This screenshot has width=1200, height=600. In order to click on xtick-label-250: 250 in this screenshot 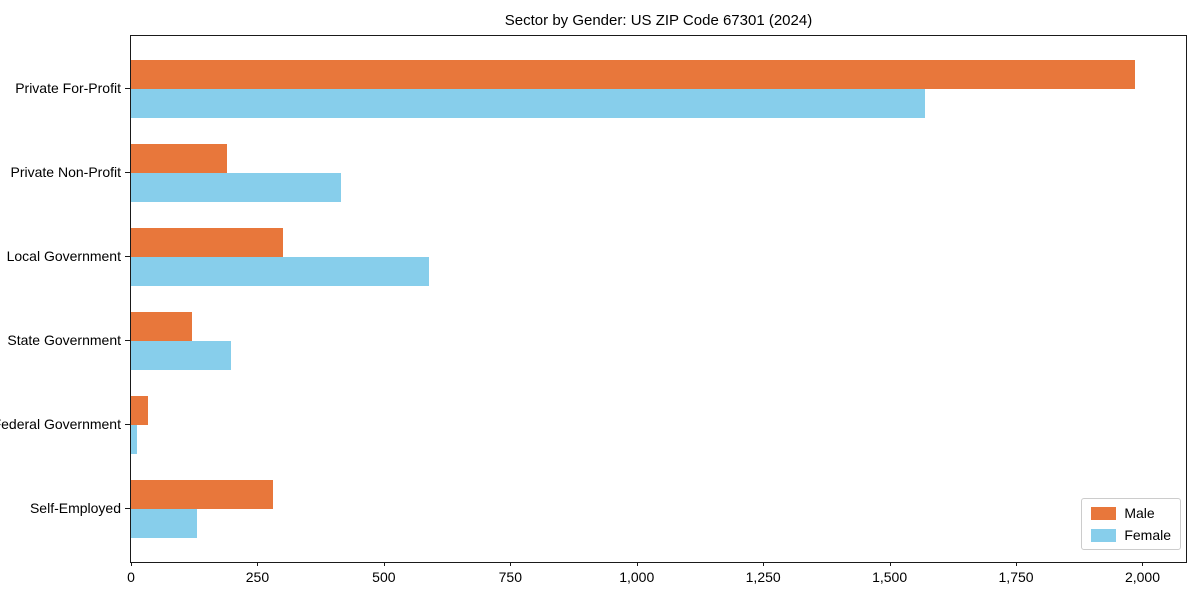, I will do `click(257, 577)`.